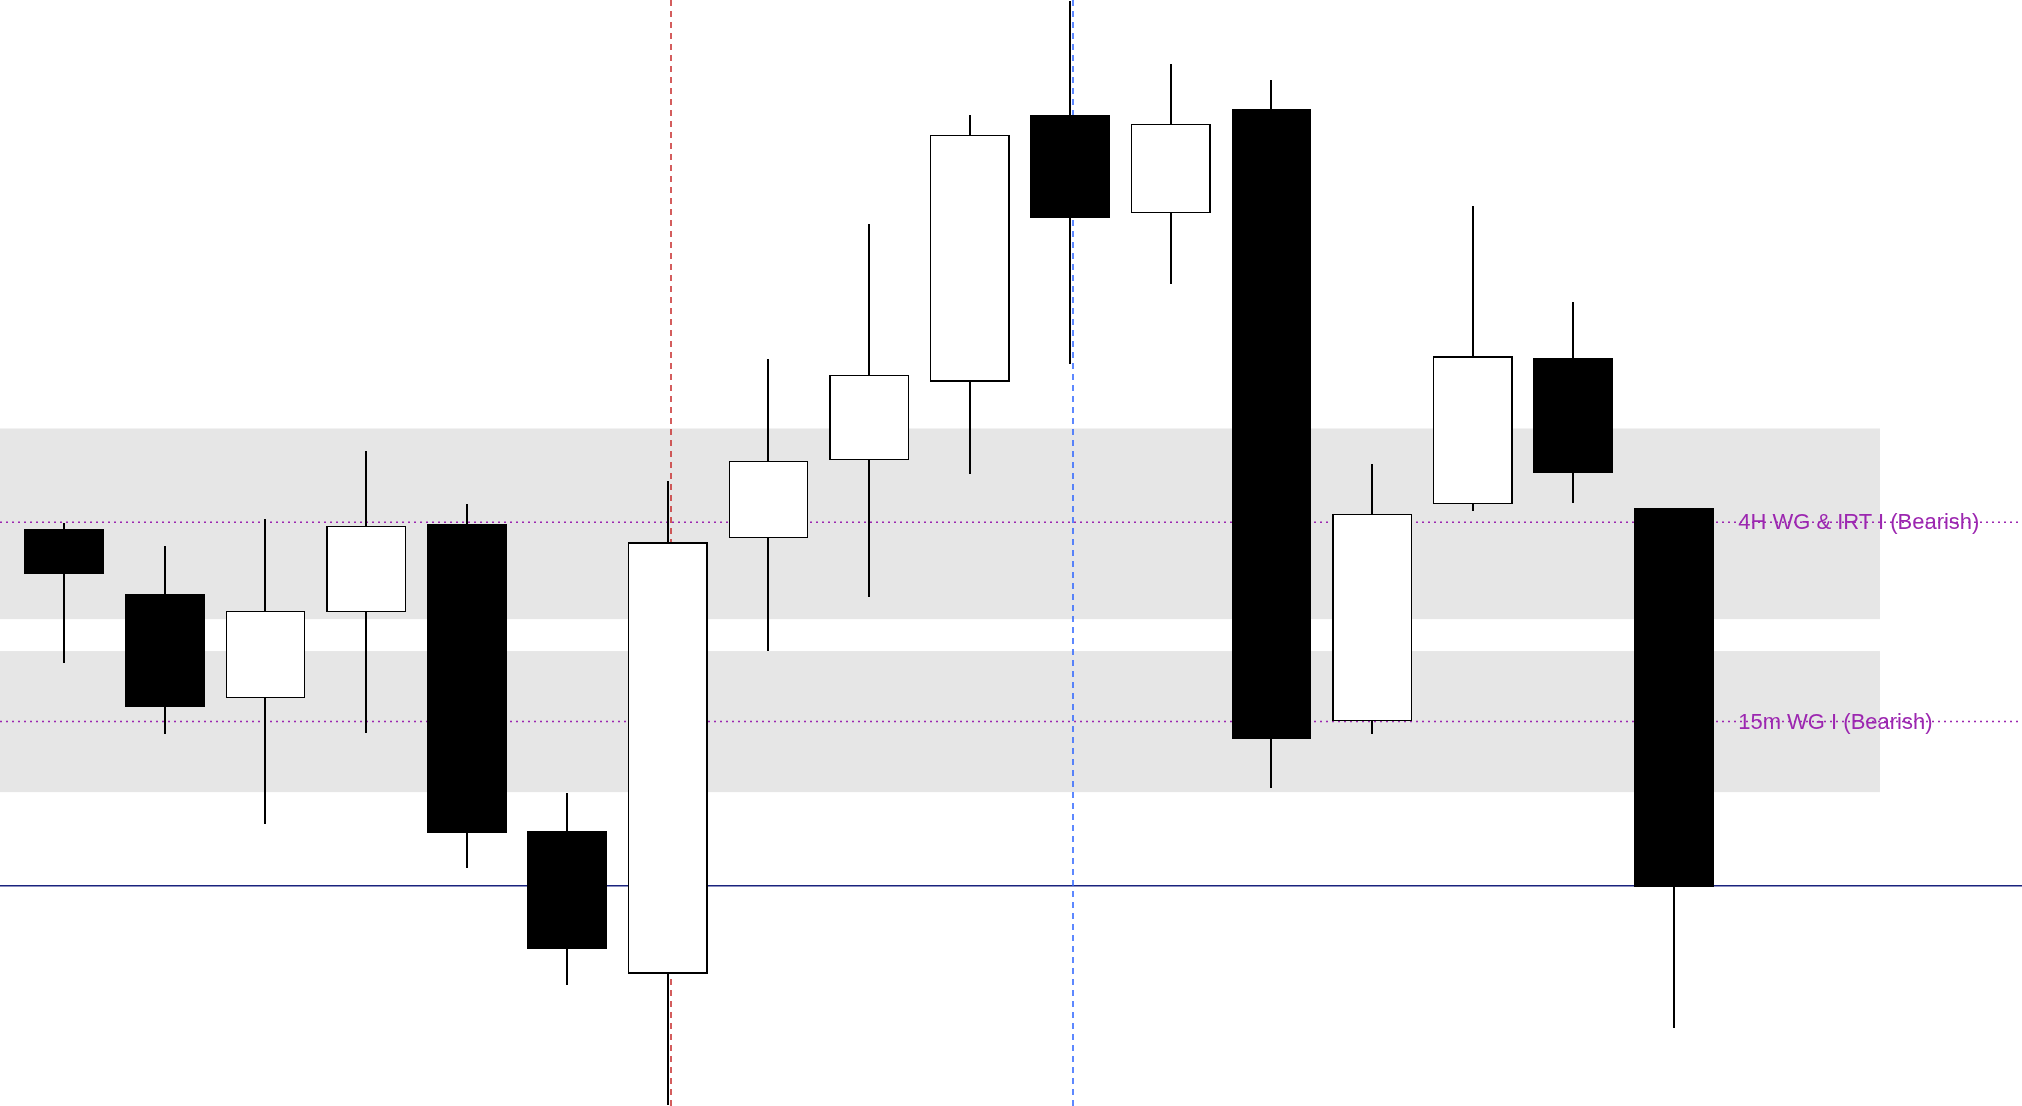 Image resolution: width=2022 pixels, height=1106 pixels. Describe the element at coordinates (1835, 721) in the screenshot. I see `ref-line-label: 15m WG I (Bearish)` at that location.